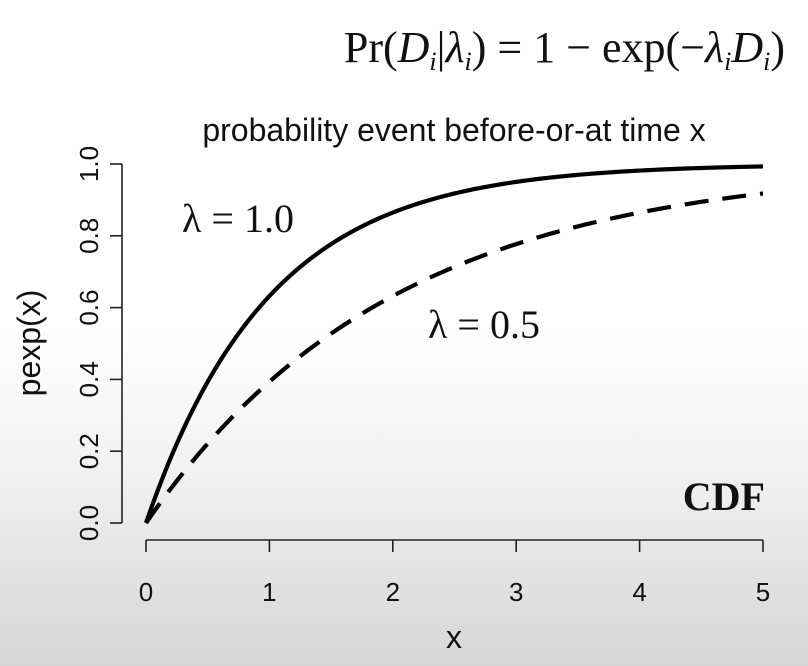 Image resolution: width=808 pixels, height=666 pixels. I want to click on y-axis: 0.0 0.2 0.4 0.6 0.8 1.0, so click(98, 343).